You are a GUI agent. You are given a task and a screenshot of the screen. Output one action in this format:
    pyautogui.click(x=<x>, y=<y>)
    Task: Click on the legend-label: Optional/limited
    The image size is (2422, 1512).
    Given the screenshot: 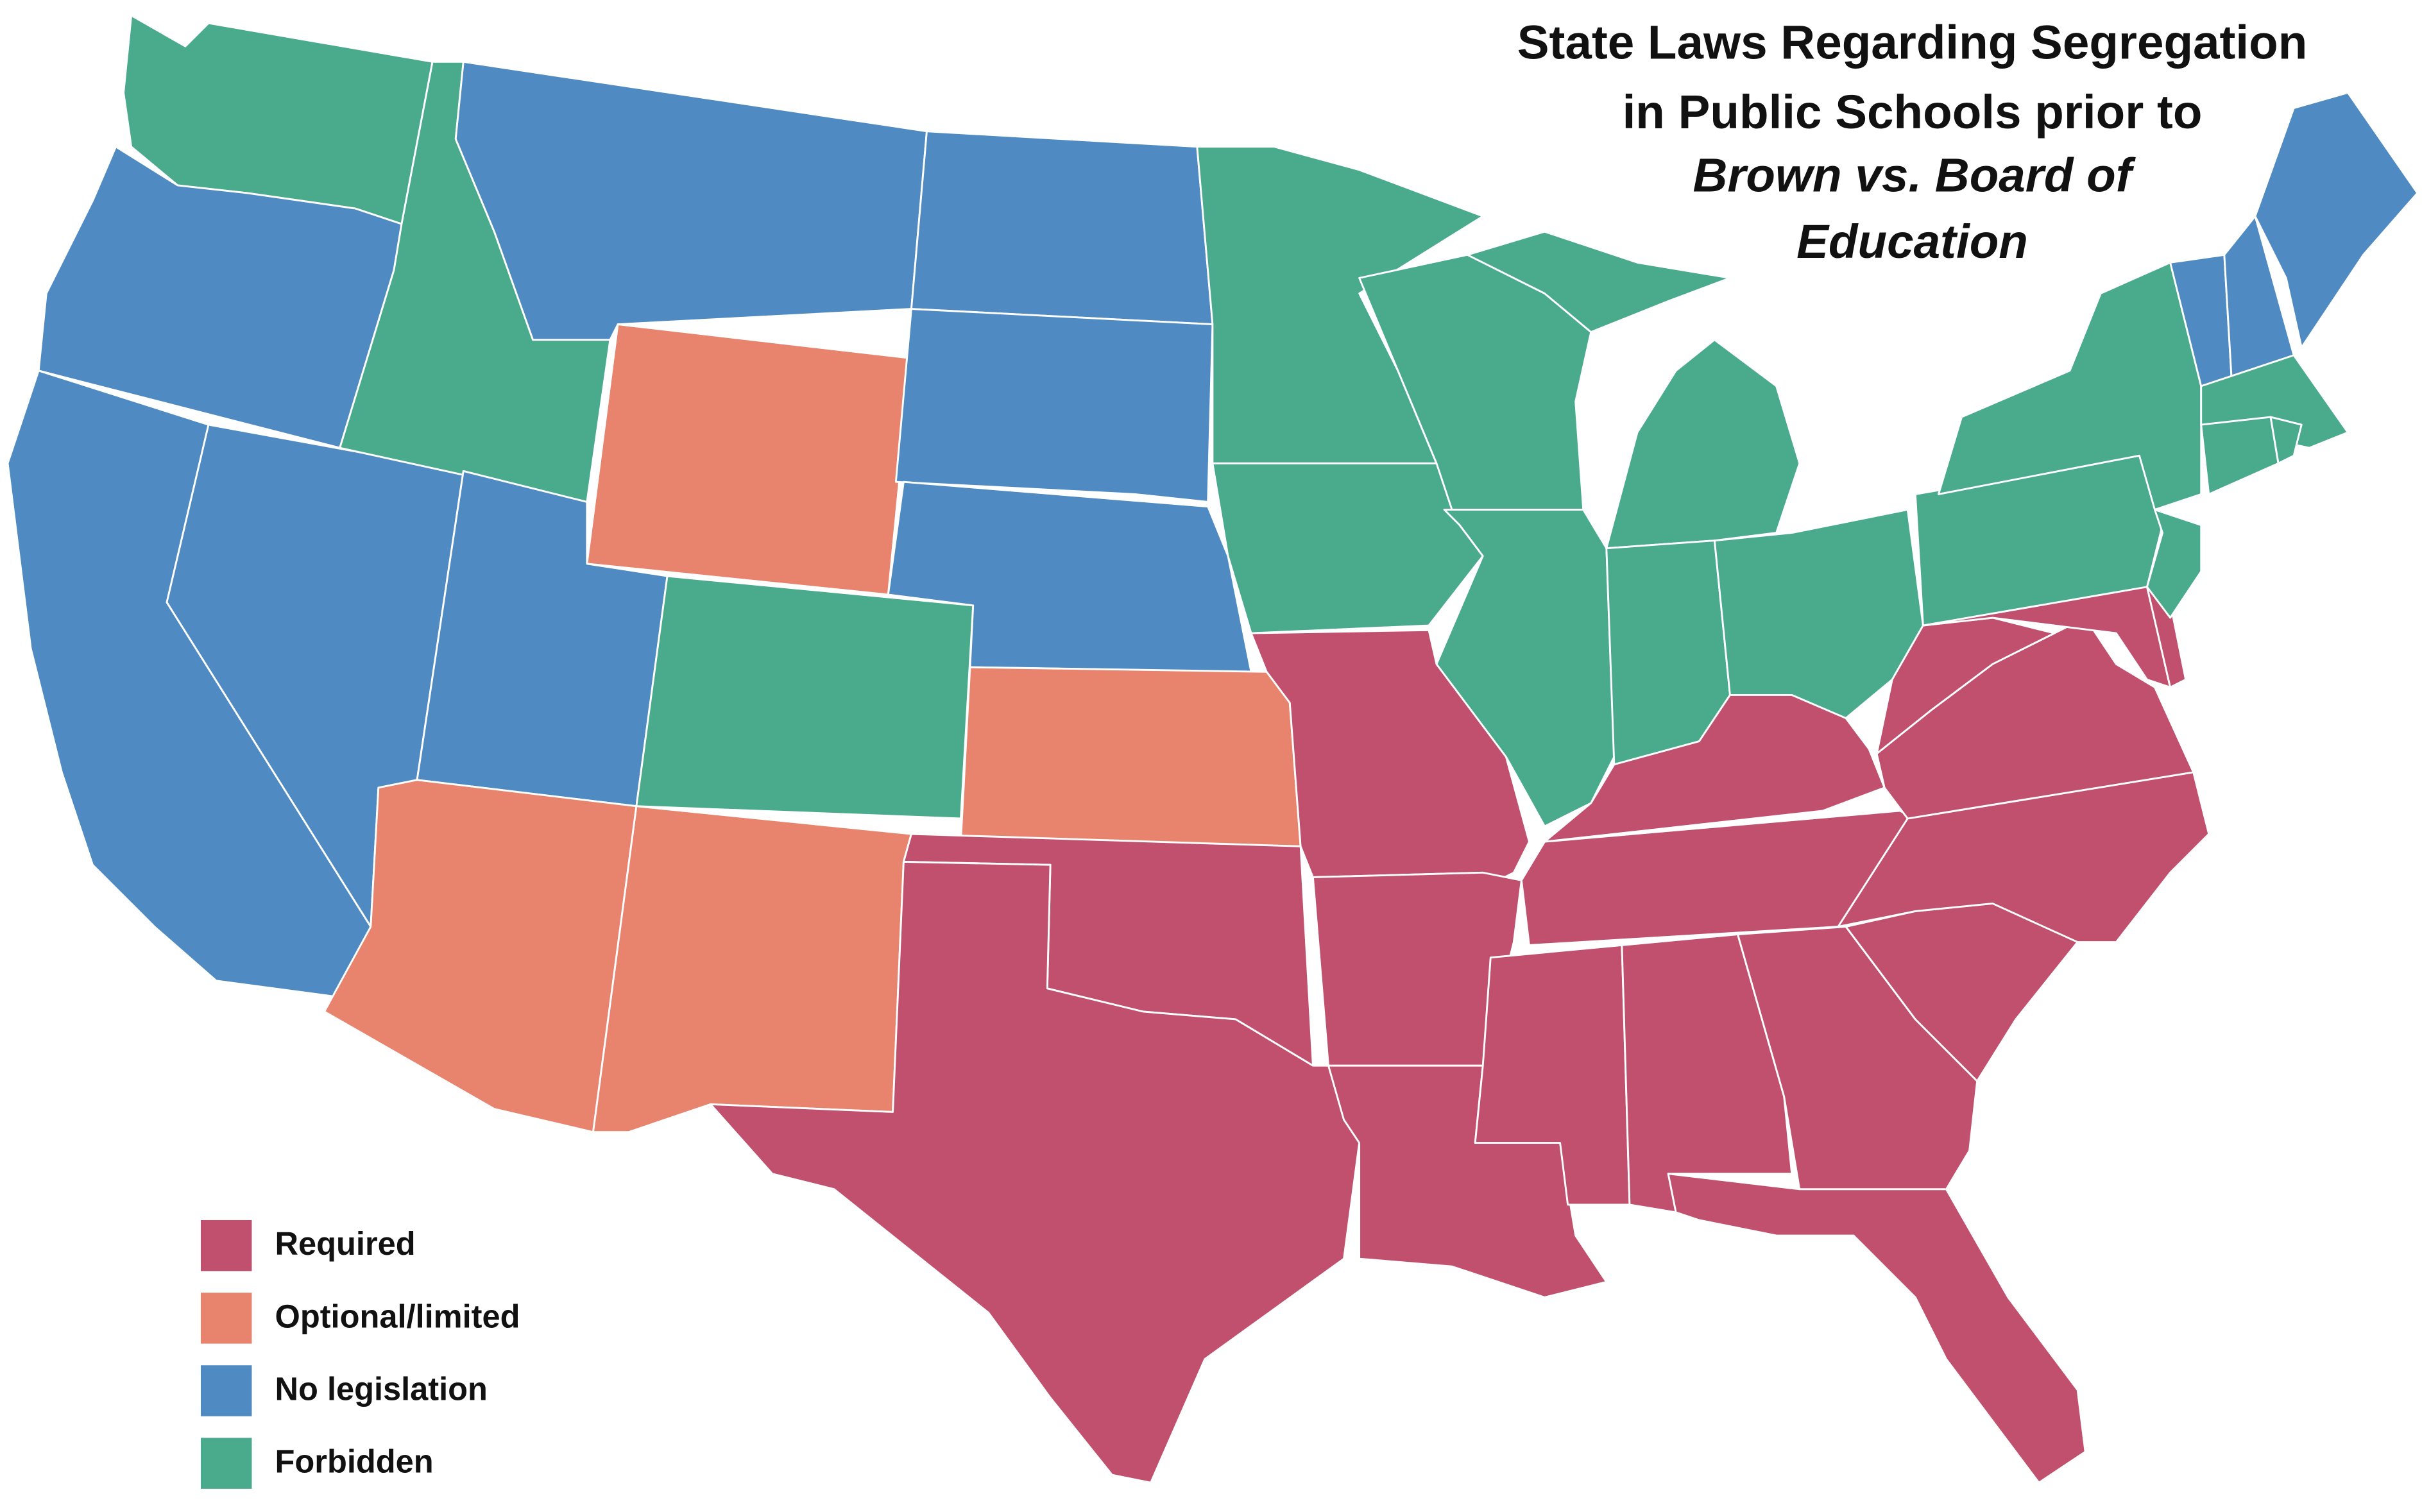 What is the action you would take?
    pyautogui.click(x=398, y=1316)
    